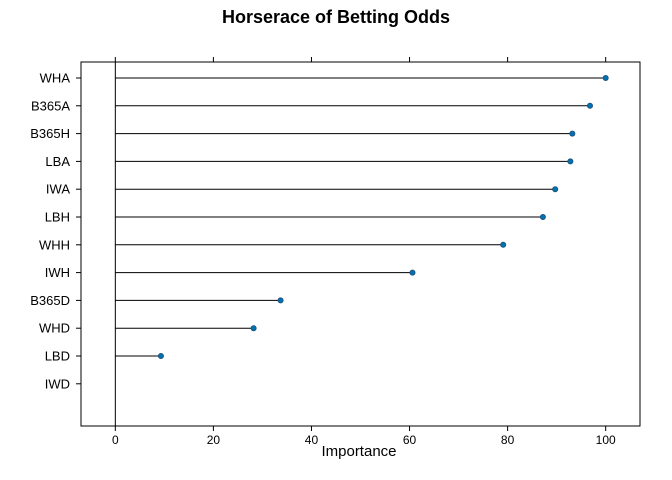  I want to click on category-label: IWA, so click(58, 189).